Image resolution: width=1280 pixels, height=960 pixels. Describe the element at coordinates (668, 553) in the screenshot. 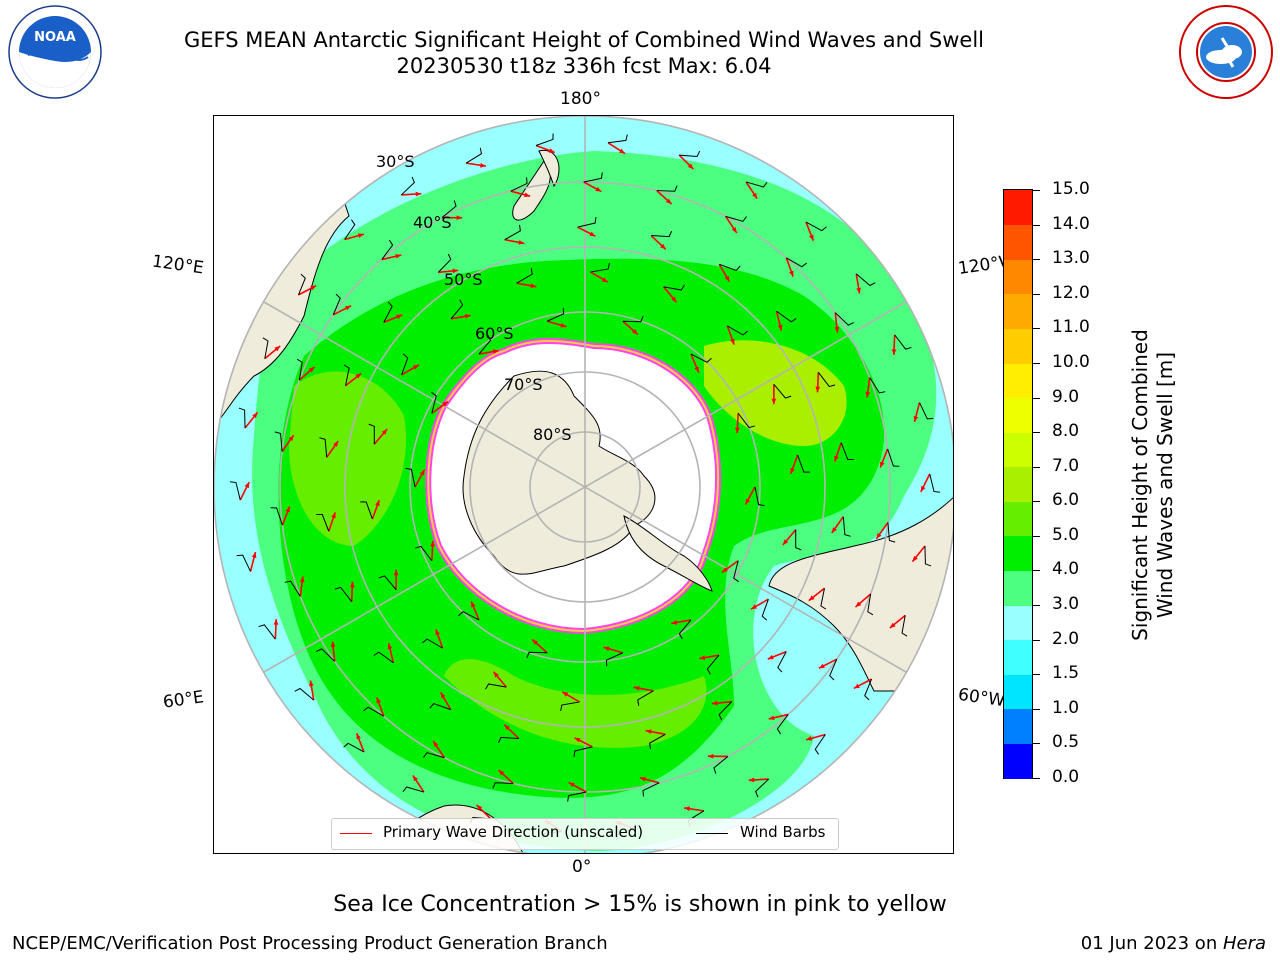

I see `antarctic-peninsula` at that location.